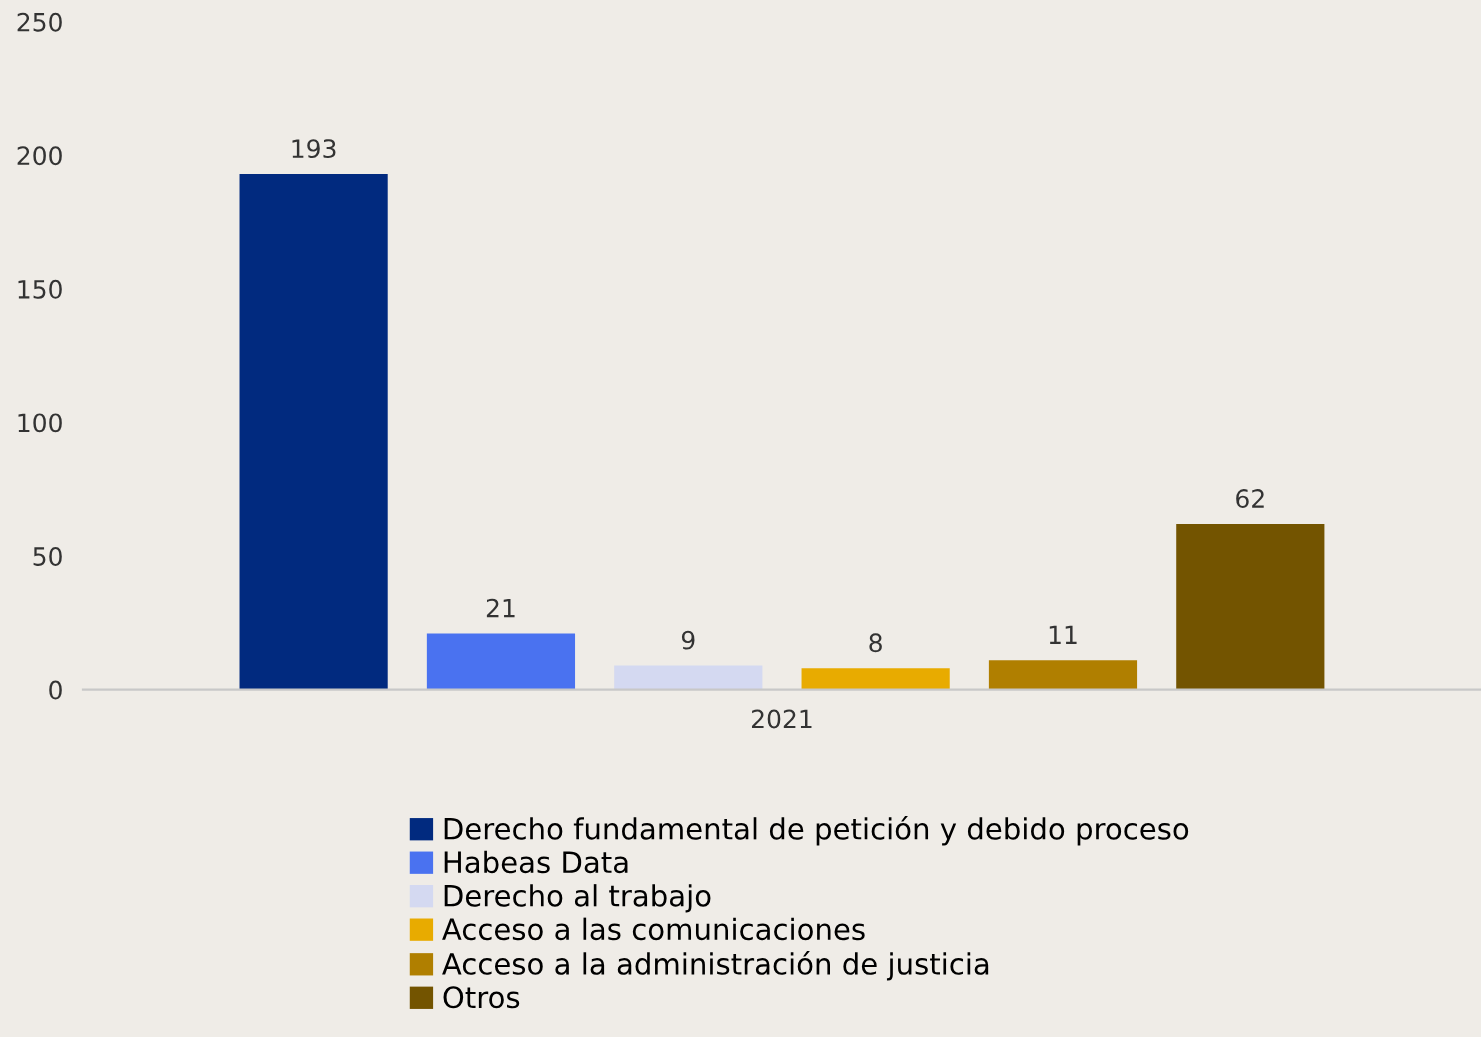 The width and height of the screenshot is (1481, 1037). Describe the element at coordinates (688, 640) in the screenshot. I see `data-label: 9` at that location.